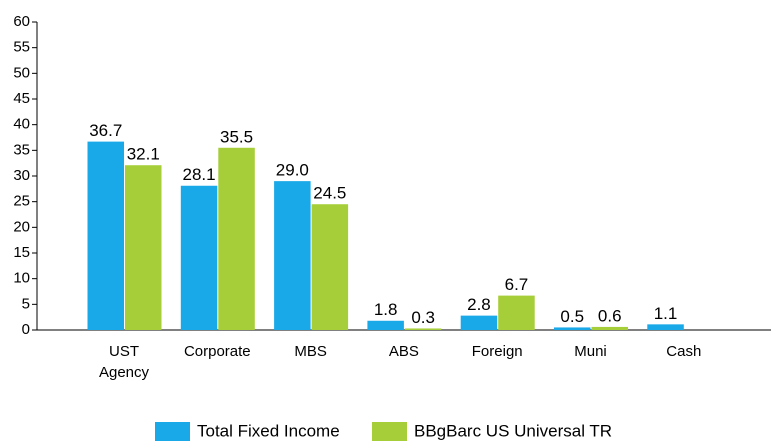 The image size is (771, 441). I want to click on y-tick-label: 10, so click(21, 278).